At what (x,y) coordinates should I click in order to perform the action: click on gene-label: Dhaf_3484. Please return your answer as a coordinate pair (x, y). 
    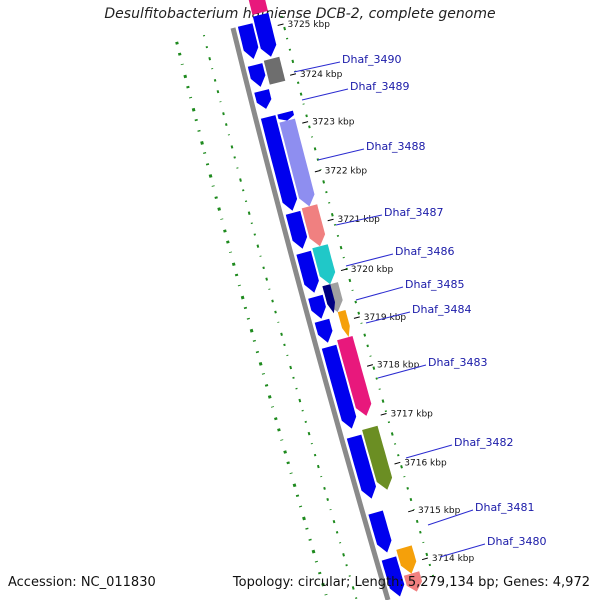
    Looking at the image, I should click on (442, 309).